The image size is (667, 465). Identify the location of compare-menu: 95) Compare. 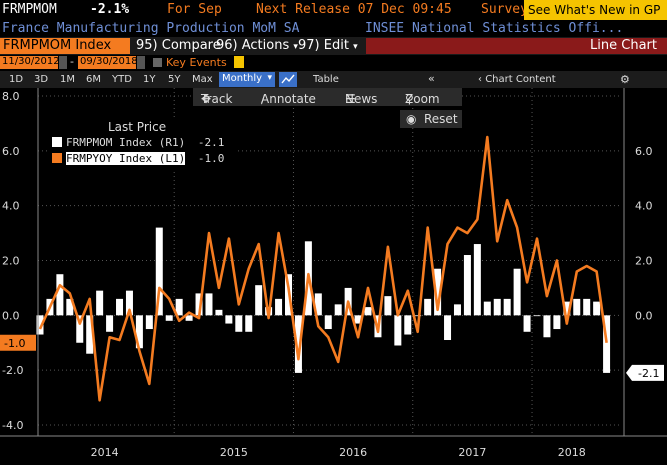
(178, 45).